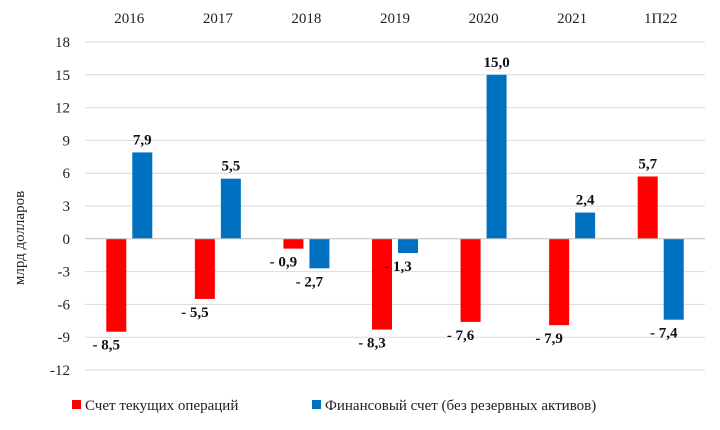 The height and width of the screenshot is (430, 720). Describe the element at coordinates (372, 344) in the screenshot. I see `data-label: - 8,3` at that location.